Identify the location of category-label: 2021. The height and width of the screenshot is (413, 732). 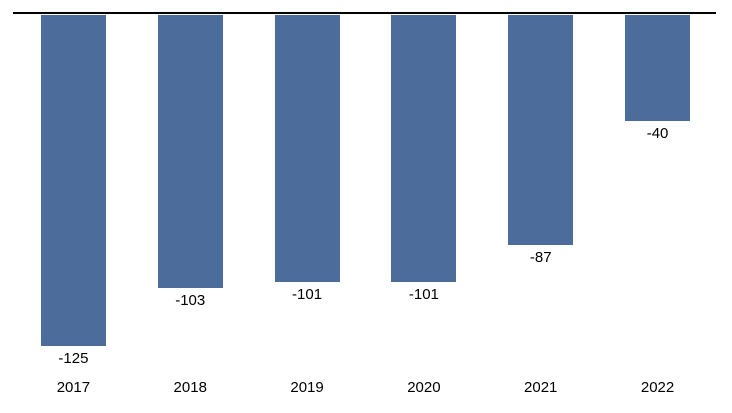
(541, 387).